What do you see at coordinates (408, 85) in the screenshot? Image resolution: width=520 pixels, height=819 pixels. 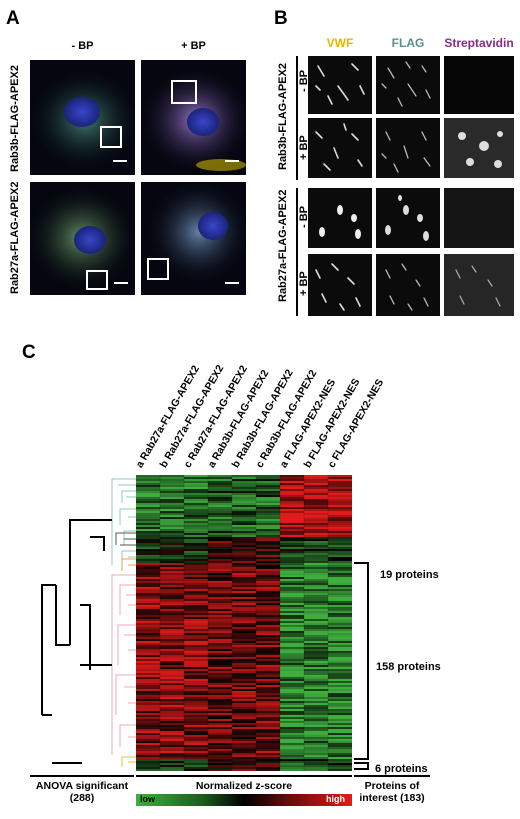 I see `tile-rab3b-minus-flag` at bounding box center [408, 85].